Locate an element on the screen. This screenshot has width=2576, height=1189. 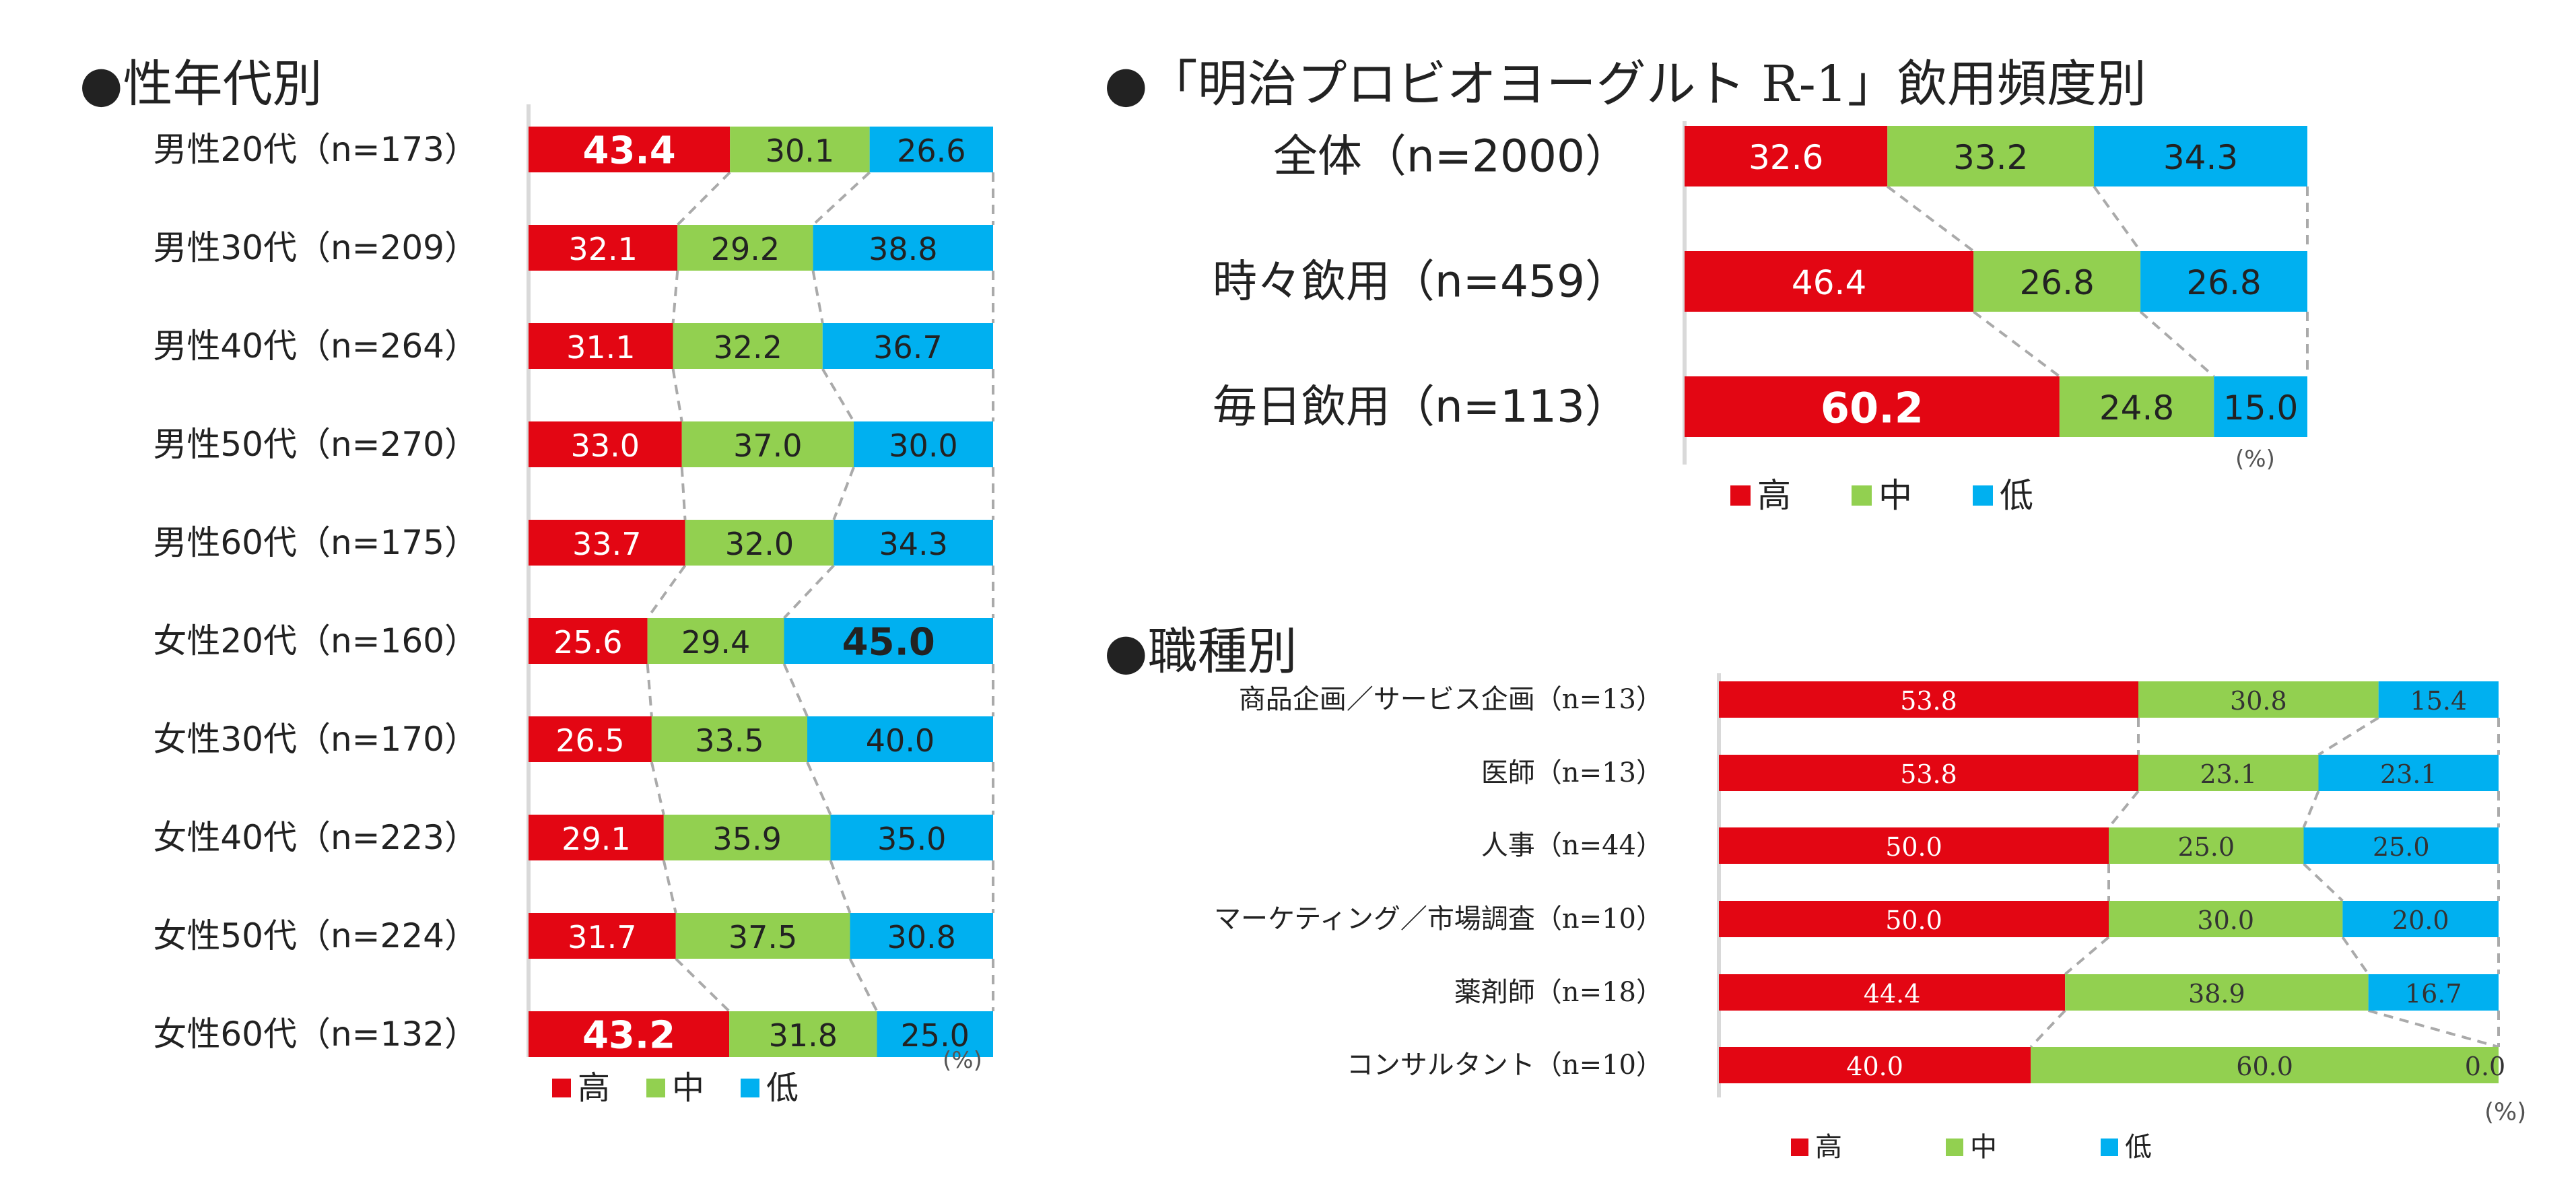
legend-swatch-high is located at coordinates (1740, 495).